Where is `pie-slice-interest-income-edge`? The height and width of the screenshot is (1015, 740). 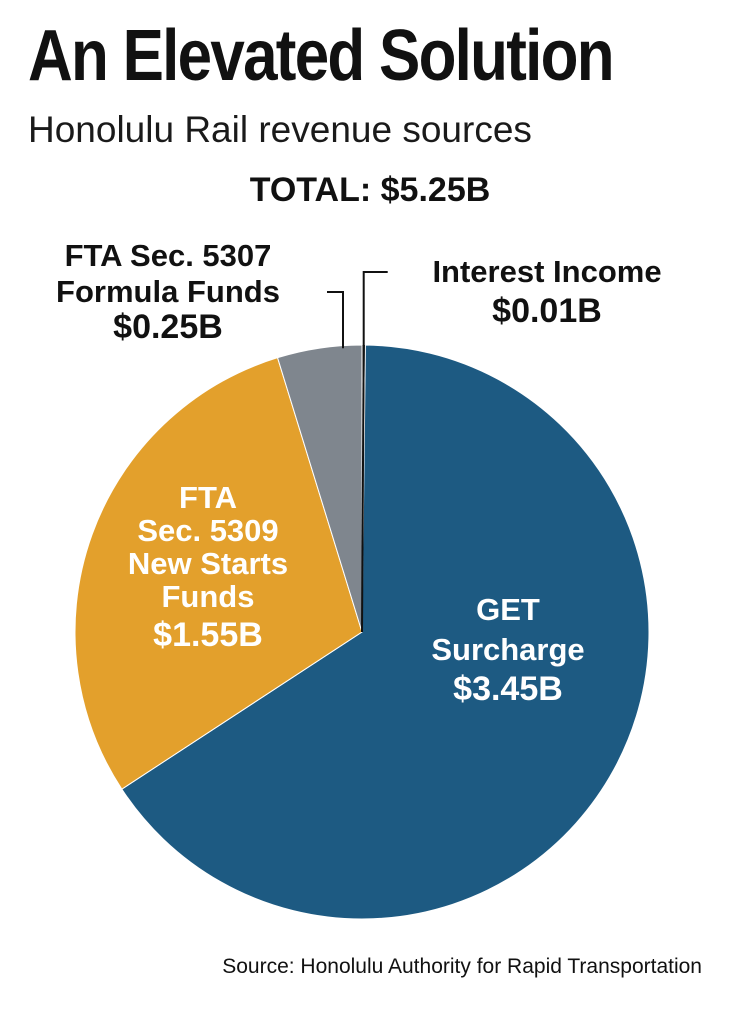
pie-slice-interest-income-edge is located at coordinates (363, 489).